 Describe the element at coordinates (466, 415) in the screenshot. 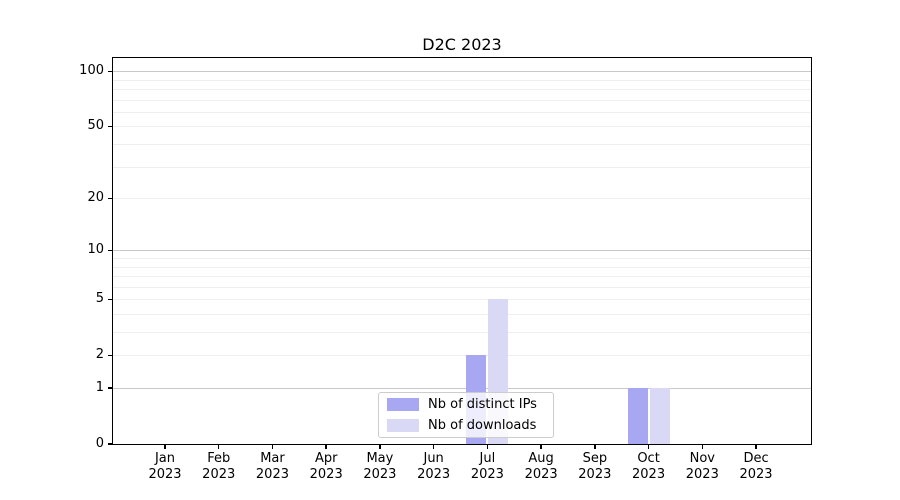

I see `legend: Nb of distinct IPs Nb of downloads` at that location.